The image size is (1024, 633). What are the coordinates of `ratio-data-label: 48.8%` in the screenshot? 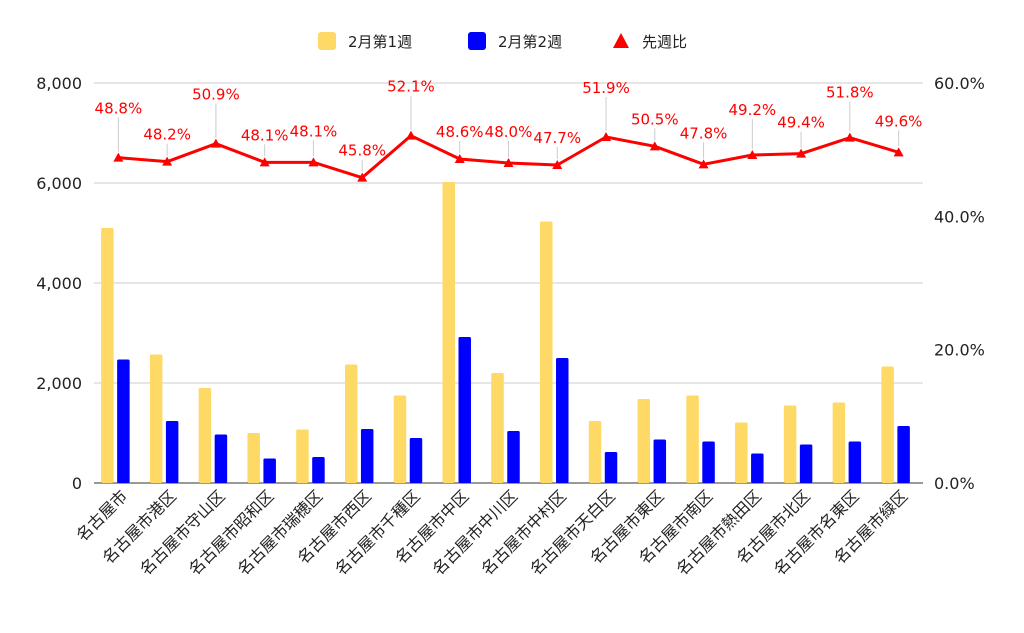 It's located at (119, 109).